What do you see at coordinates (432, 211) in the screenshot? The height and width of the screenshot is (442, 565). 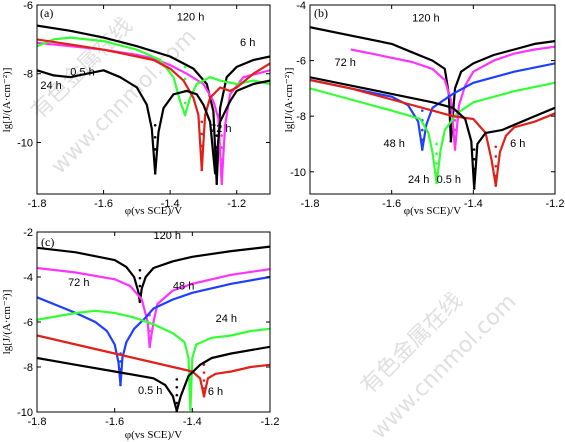 I see `x-axis-label-b: φ(vs SCE)/V` at bounding box center [432, 211].